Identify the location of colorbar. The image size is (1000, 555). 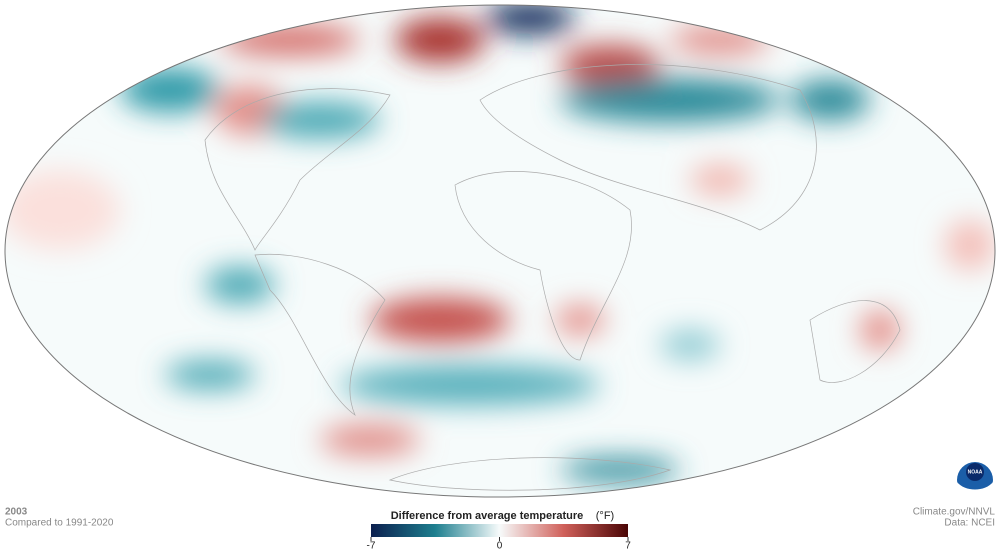
(499, 530).